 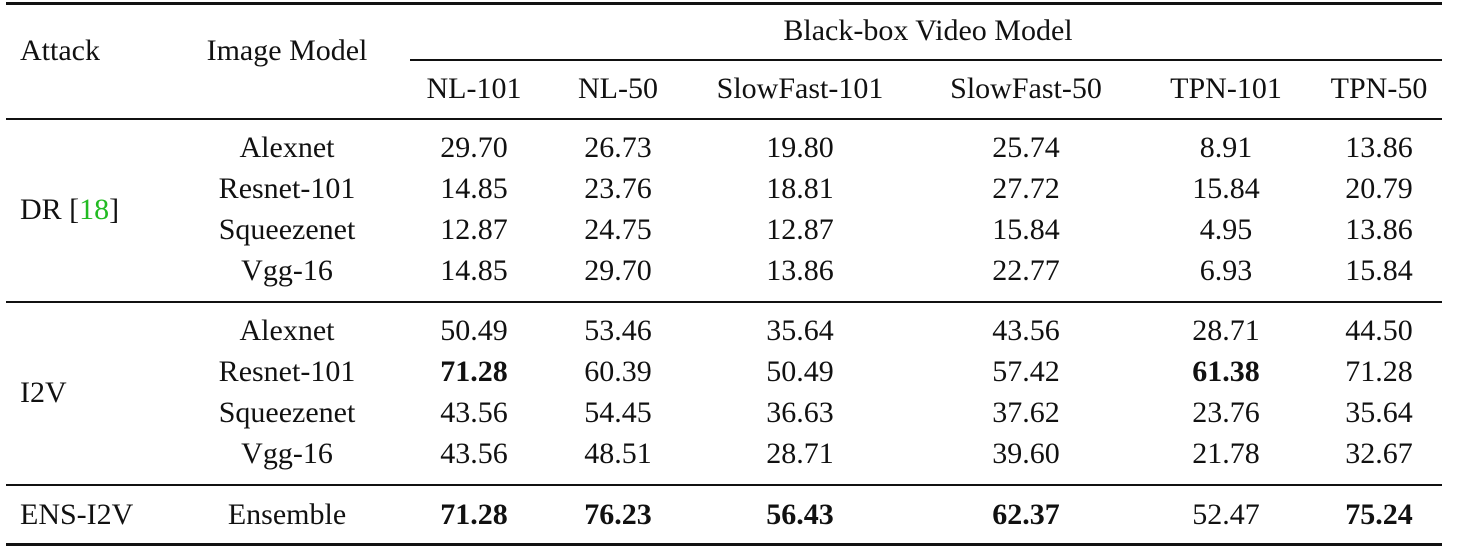 What do you see at coordinates (618, 88) in the screenshot?
I see `column-header: NL-50` at bounding box center [618, 88].